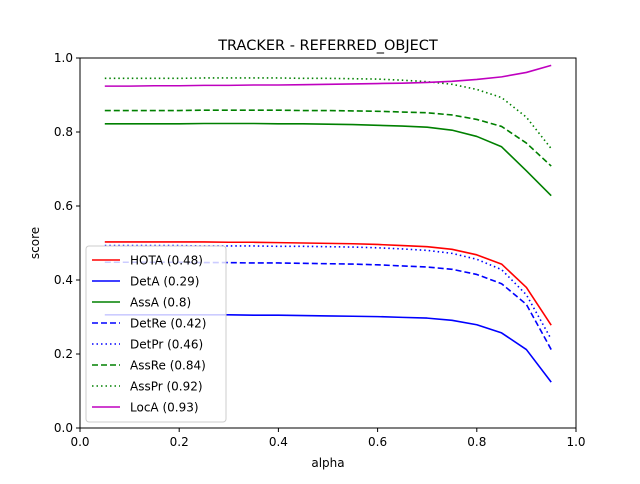  Describe the element at coordinates (164, 408) in the screenshot. I see `legend-entry-label: LocA (0.93)` at that location.